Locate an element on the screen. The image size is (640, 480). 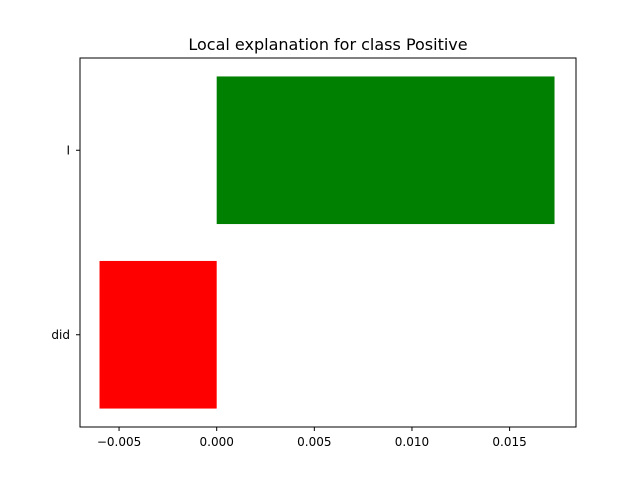
x-tick-label: 0.010 is located at coordinates (412, 442).